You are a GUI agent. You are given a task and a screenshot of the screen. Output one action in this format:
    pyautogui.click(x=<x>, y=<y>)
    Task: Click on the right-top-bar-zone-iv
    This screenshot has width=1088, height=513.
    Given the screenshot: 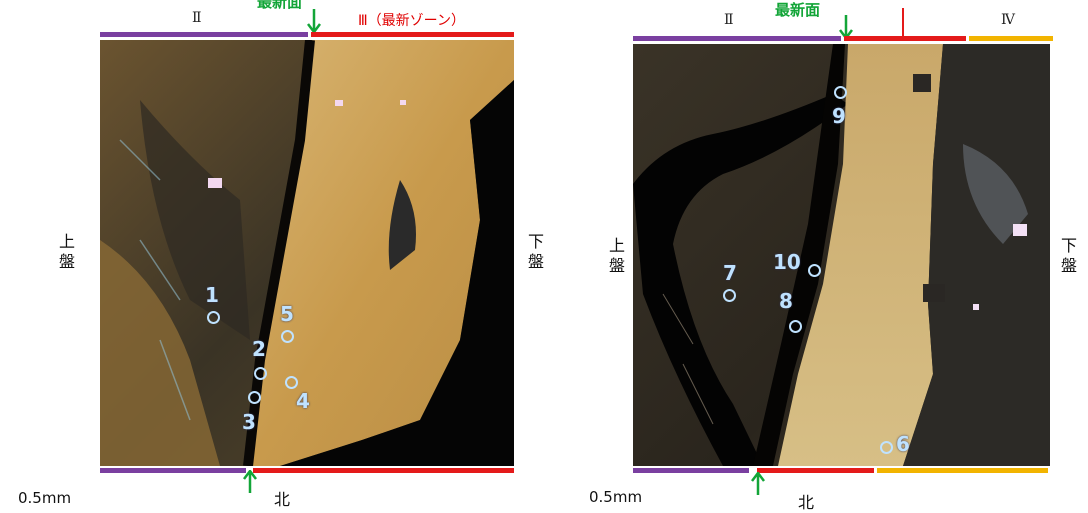 What is the action you would take?
    pyautogui.click(x=1011, y=38)
    